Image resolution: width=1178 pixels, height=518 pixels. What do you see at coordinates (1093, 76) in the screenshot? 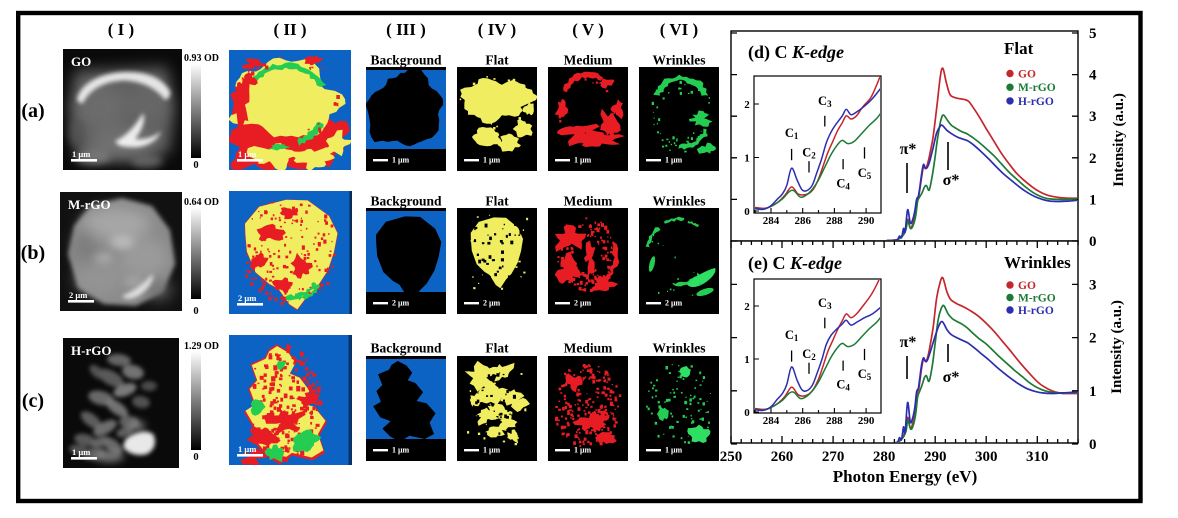
I see `svg-text: 4` at bounding box center [1093, 76].